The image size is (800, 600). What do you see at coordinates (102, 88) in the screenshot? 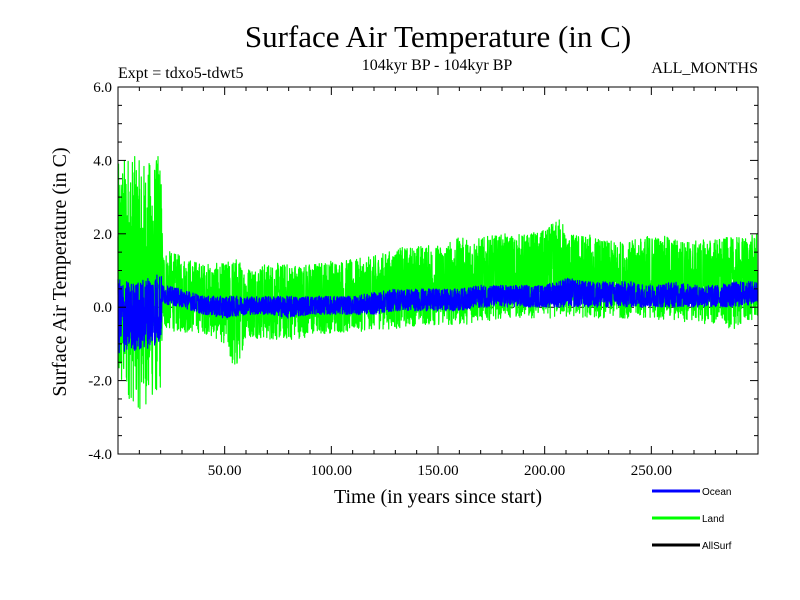
I see `y-tick-label: 6.0` at bounding box center [102, 88].